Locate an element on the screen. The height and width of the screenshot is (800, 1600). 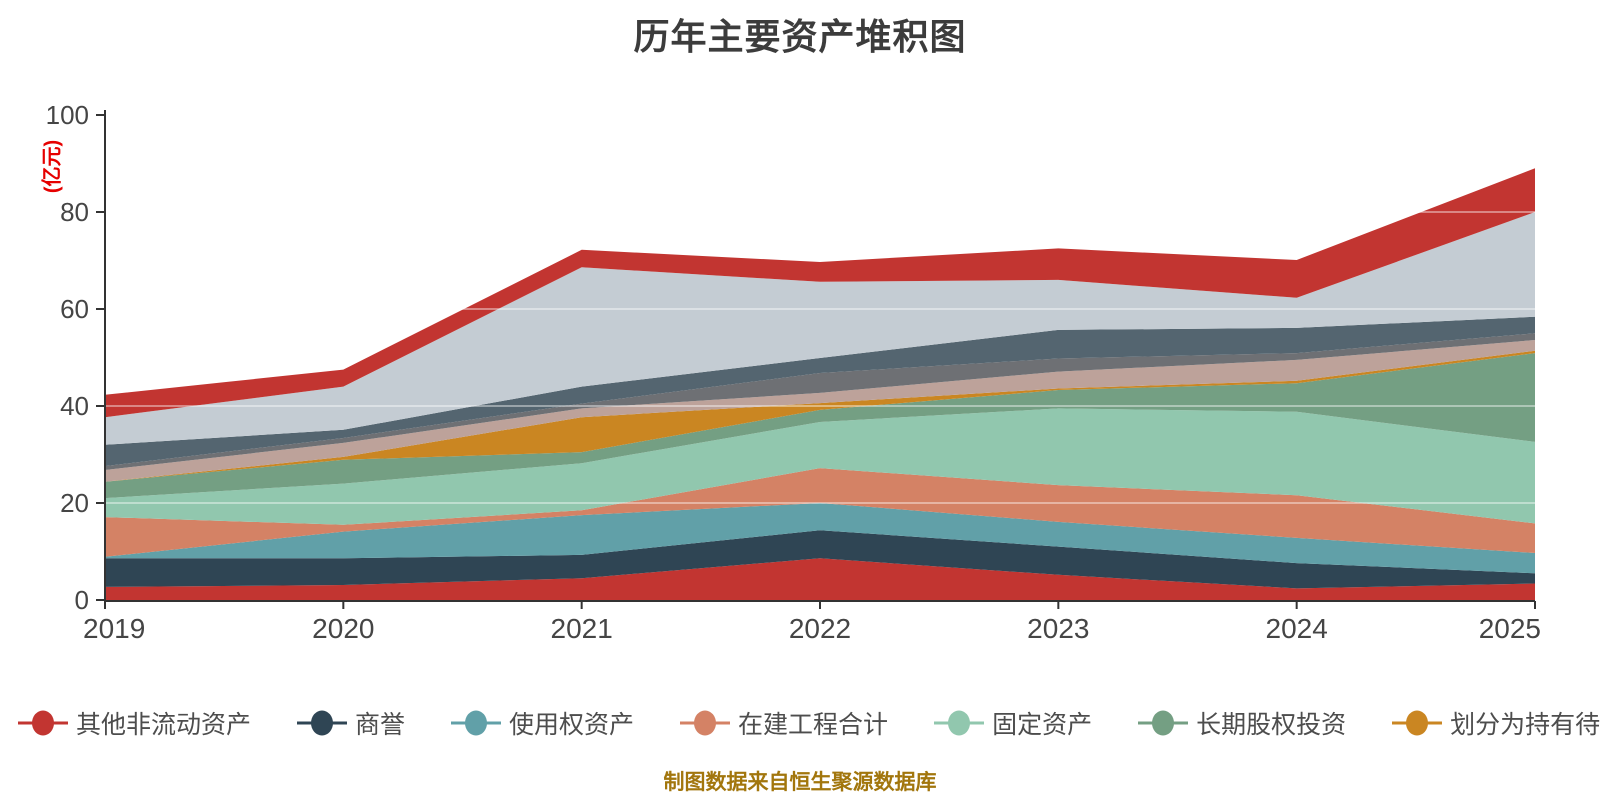
x-axis-label-2024: 2024 is located at coordinates (1297, 628).